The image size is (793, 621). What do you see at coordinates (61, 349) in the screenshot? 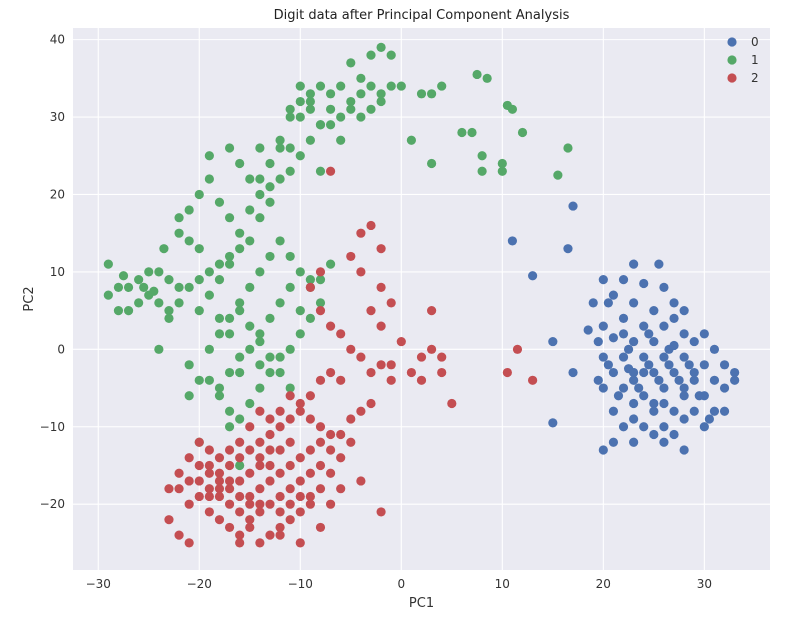
I see `y-tick-label: 0` at bounding box center [61, 349].